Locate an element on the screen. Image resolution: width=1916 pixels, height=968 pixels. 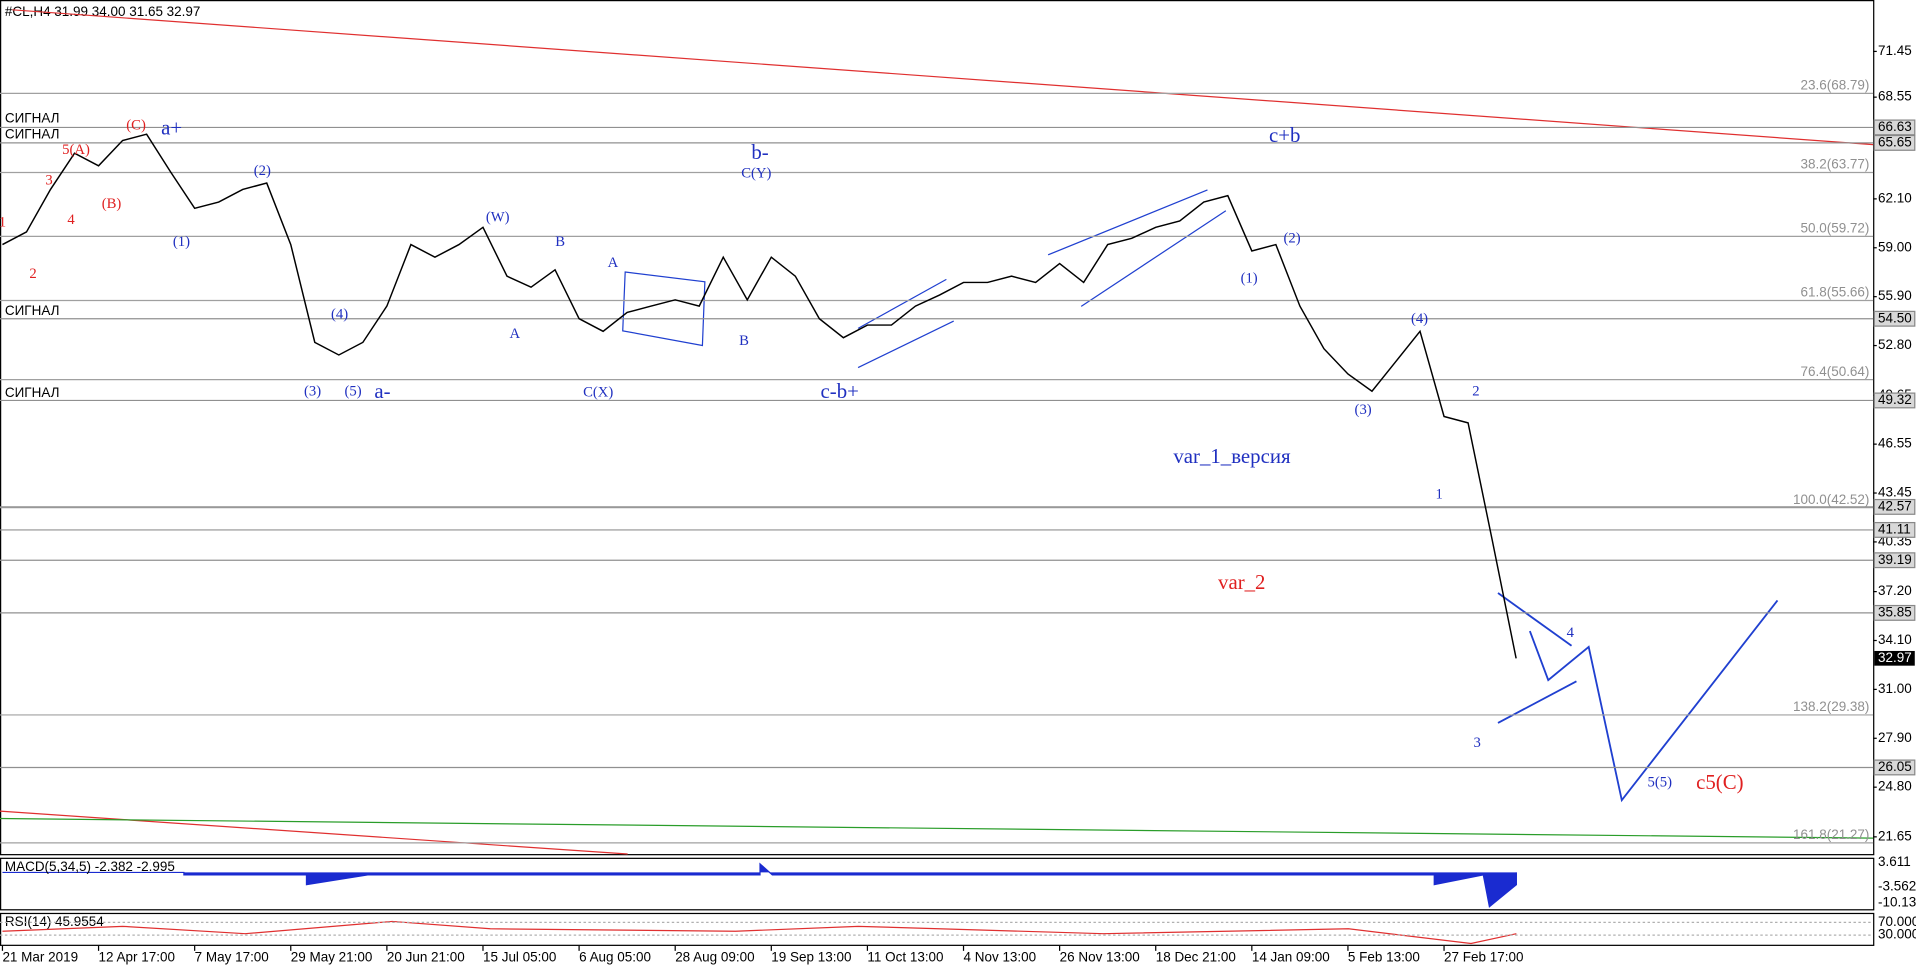
macd-tick-label: -3.562 is located at coordinates (1897, 886).